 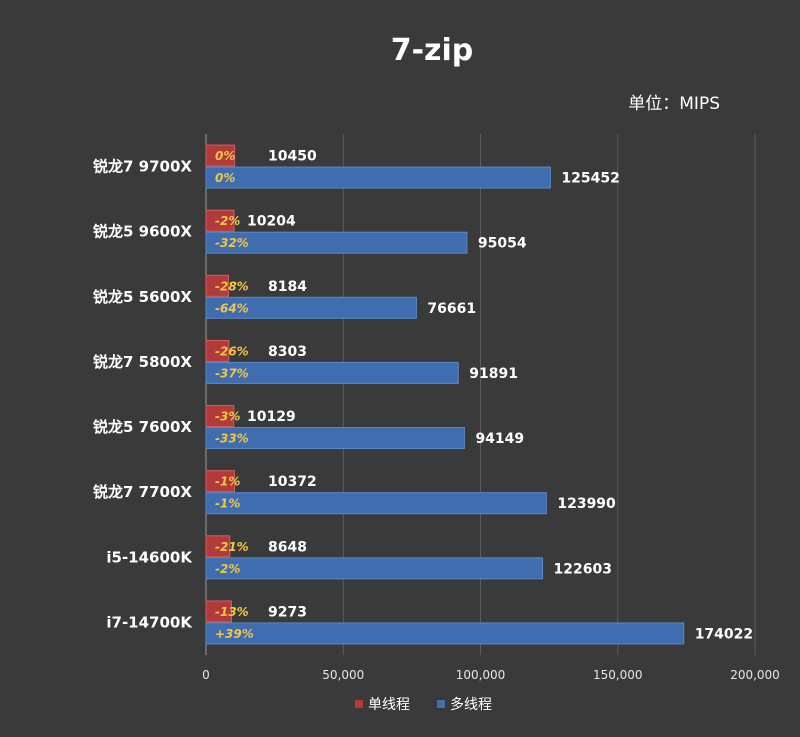 What do you see at coordinates (142, 167) in the screenshot?
I see `category-label: 锐龙7 9700X` at bounding box center [142, 167].